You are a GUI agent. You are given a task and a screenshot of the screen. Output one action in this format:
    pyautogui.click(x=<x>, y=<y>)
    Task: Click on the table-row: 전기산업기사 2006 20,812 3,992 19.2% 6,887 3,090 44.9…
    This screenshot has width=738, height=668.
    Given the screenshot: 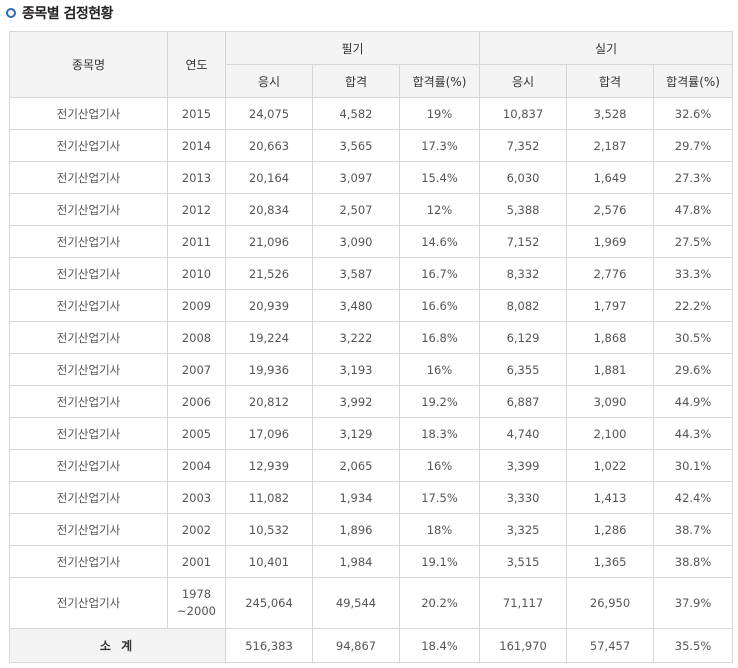 What is the action you would take?
    pyautogui.click(x=371, y=401)
    